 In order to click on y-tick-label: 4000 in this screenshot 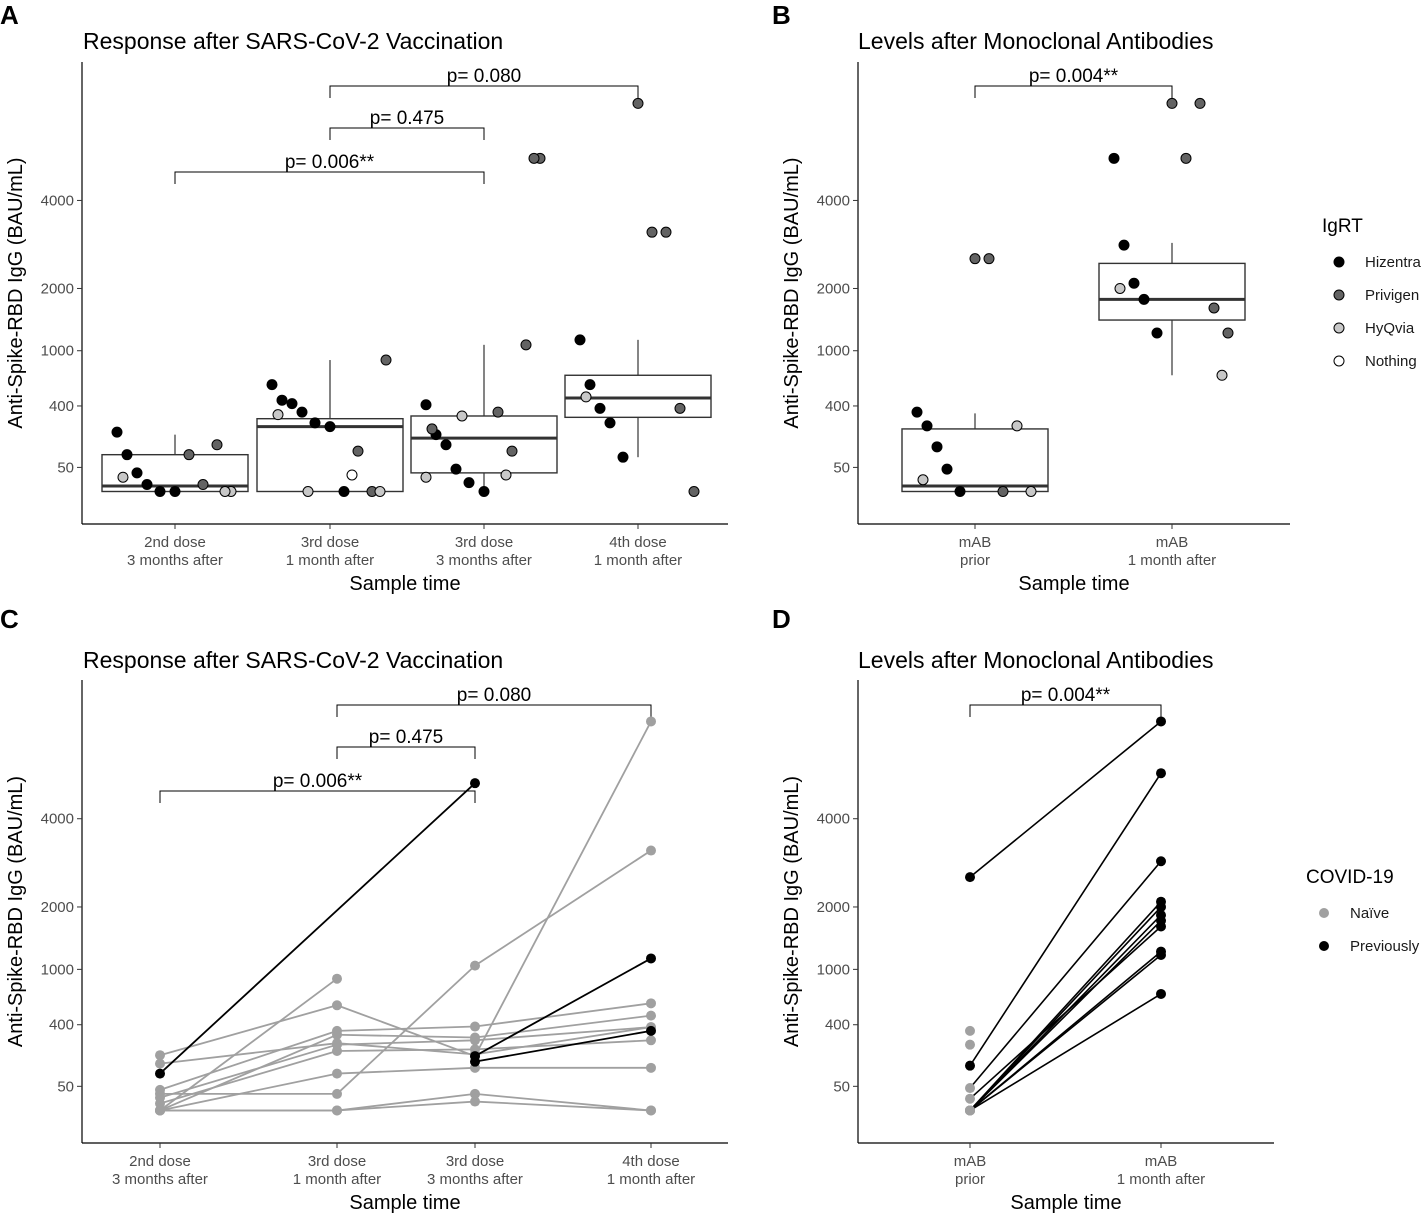, I will do `click(833, 200)`.